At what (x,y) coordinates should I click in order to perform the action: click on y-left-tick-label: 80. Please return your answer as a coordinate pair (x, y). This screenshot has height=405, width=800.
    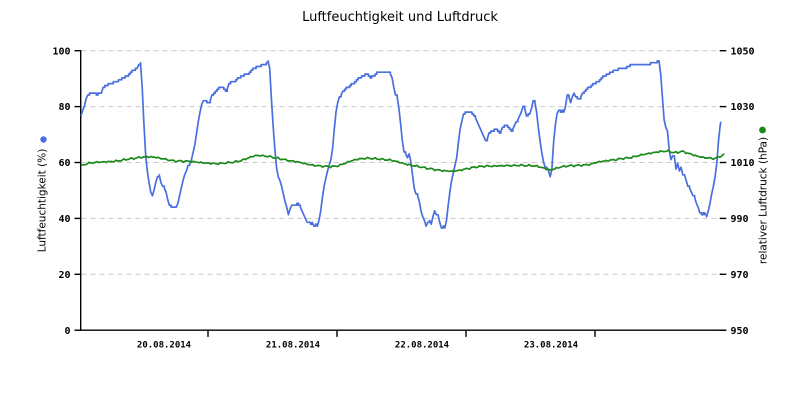
    Looking at the image, I should click on (64, 107).